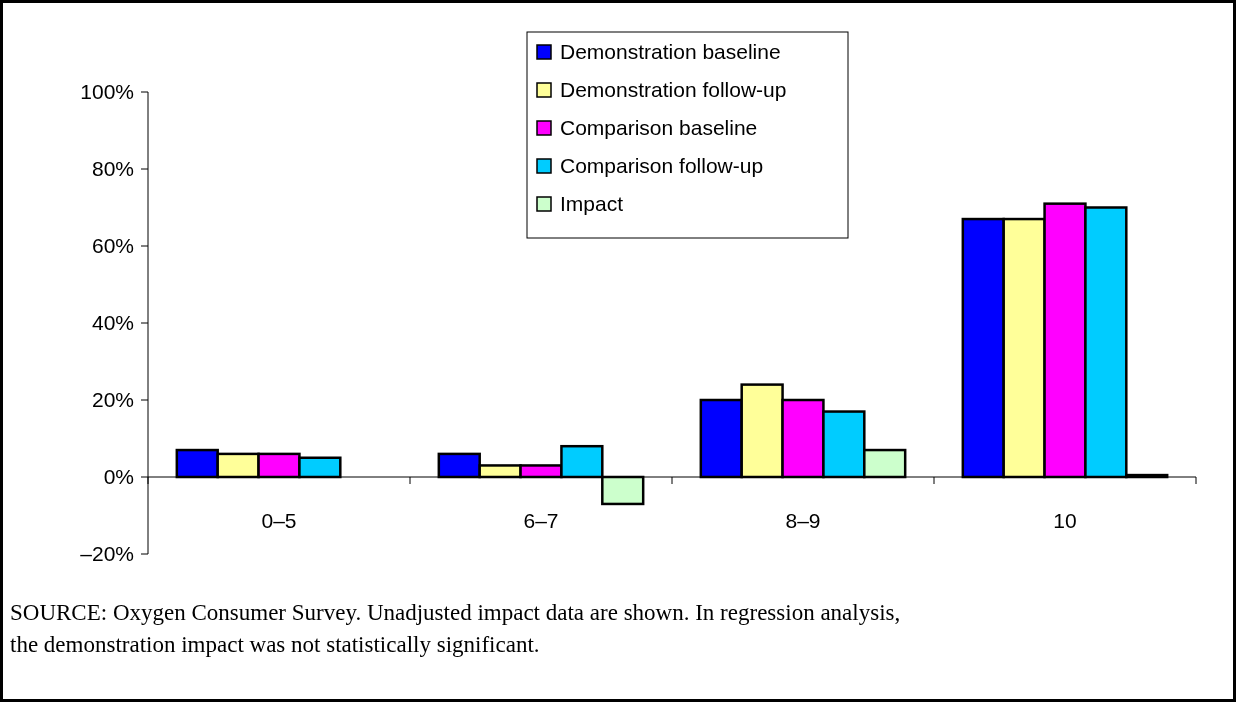 The image size is (1236, 702). What do you see at coordinates (592, 204) in the screenshot?
I see `legend-label: Impact` at bounding box center [592, 204].